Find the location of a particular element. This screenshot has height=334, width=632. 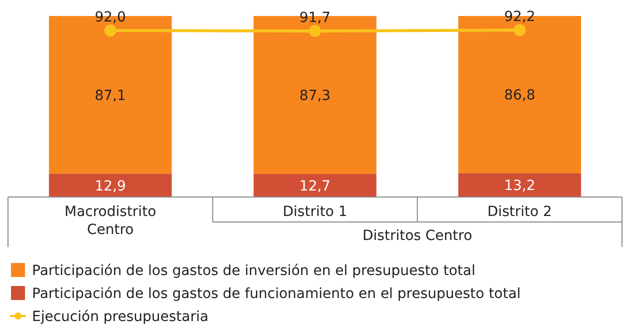

legend-label: Ejecución presupuestaria is located at coordinates (120, 317).